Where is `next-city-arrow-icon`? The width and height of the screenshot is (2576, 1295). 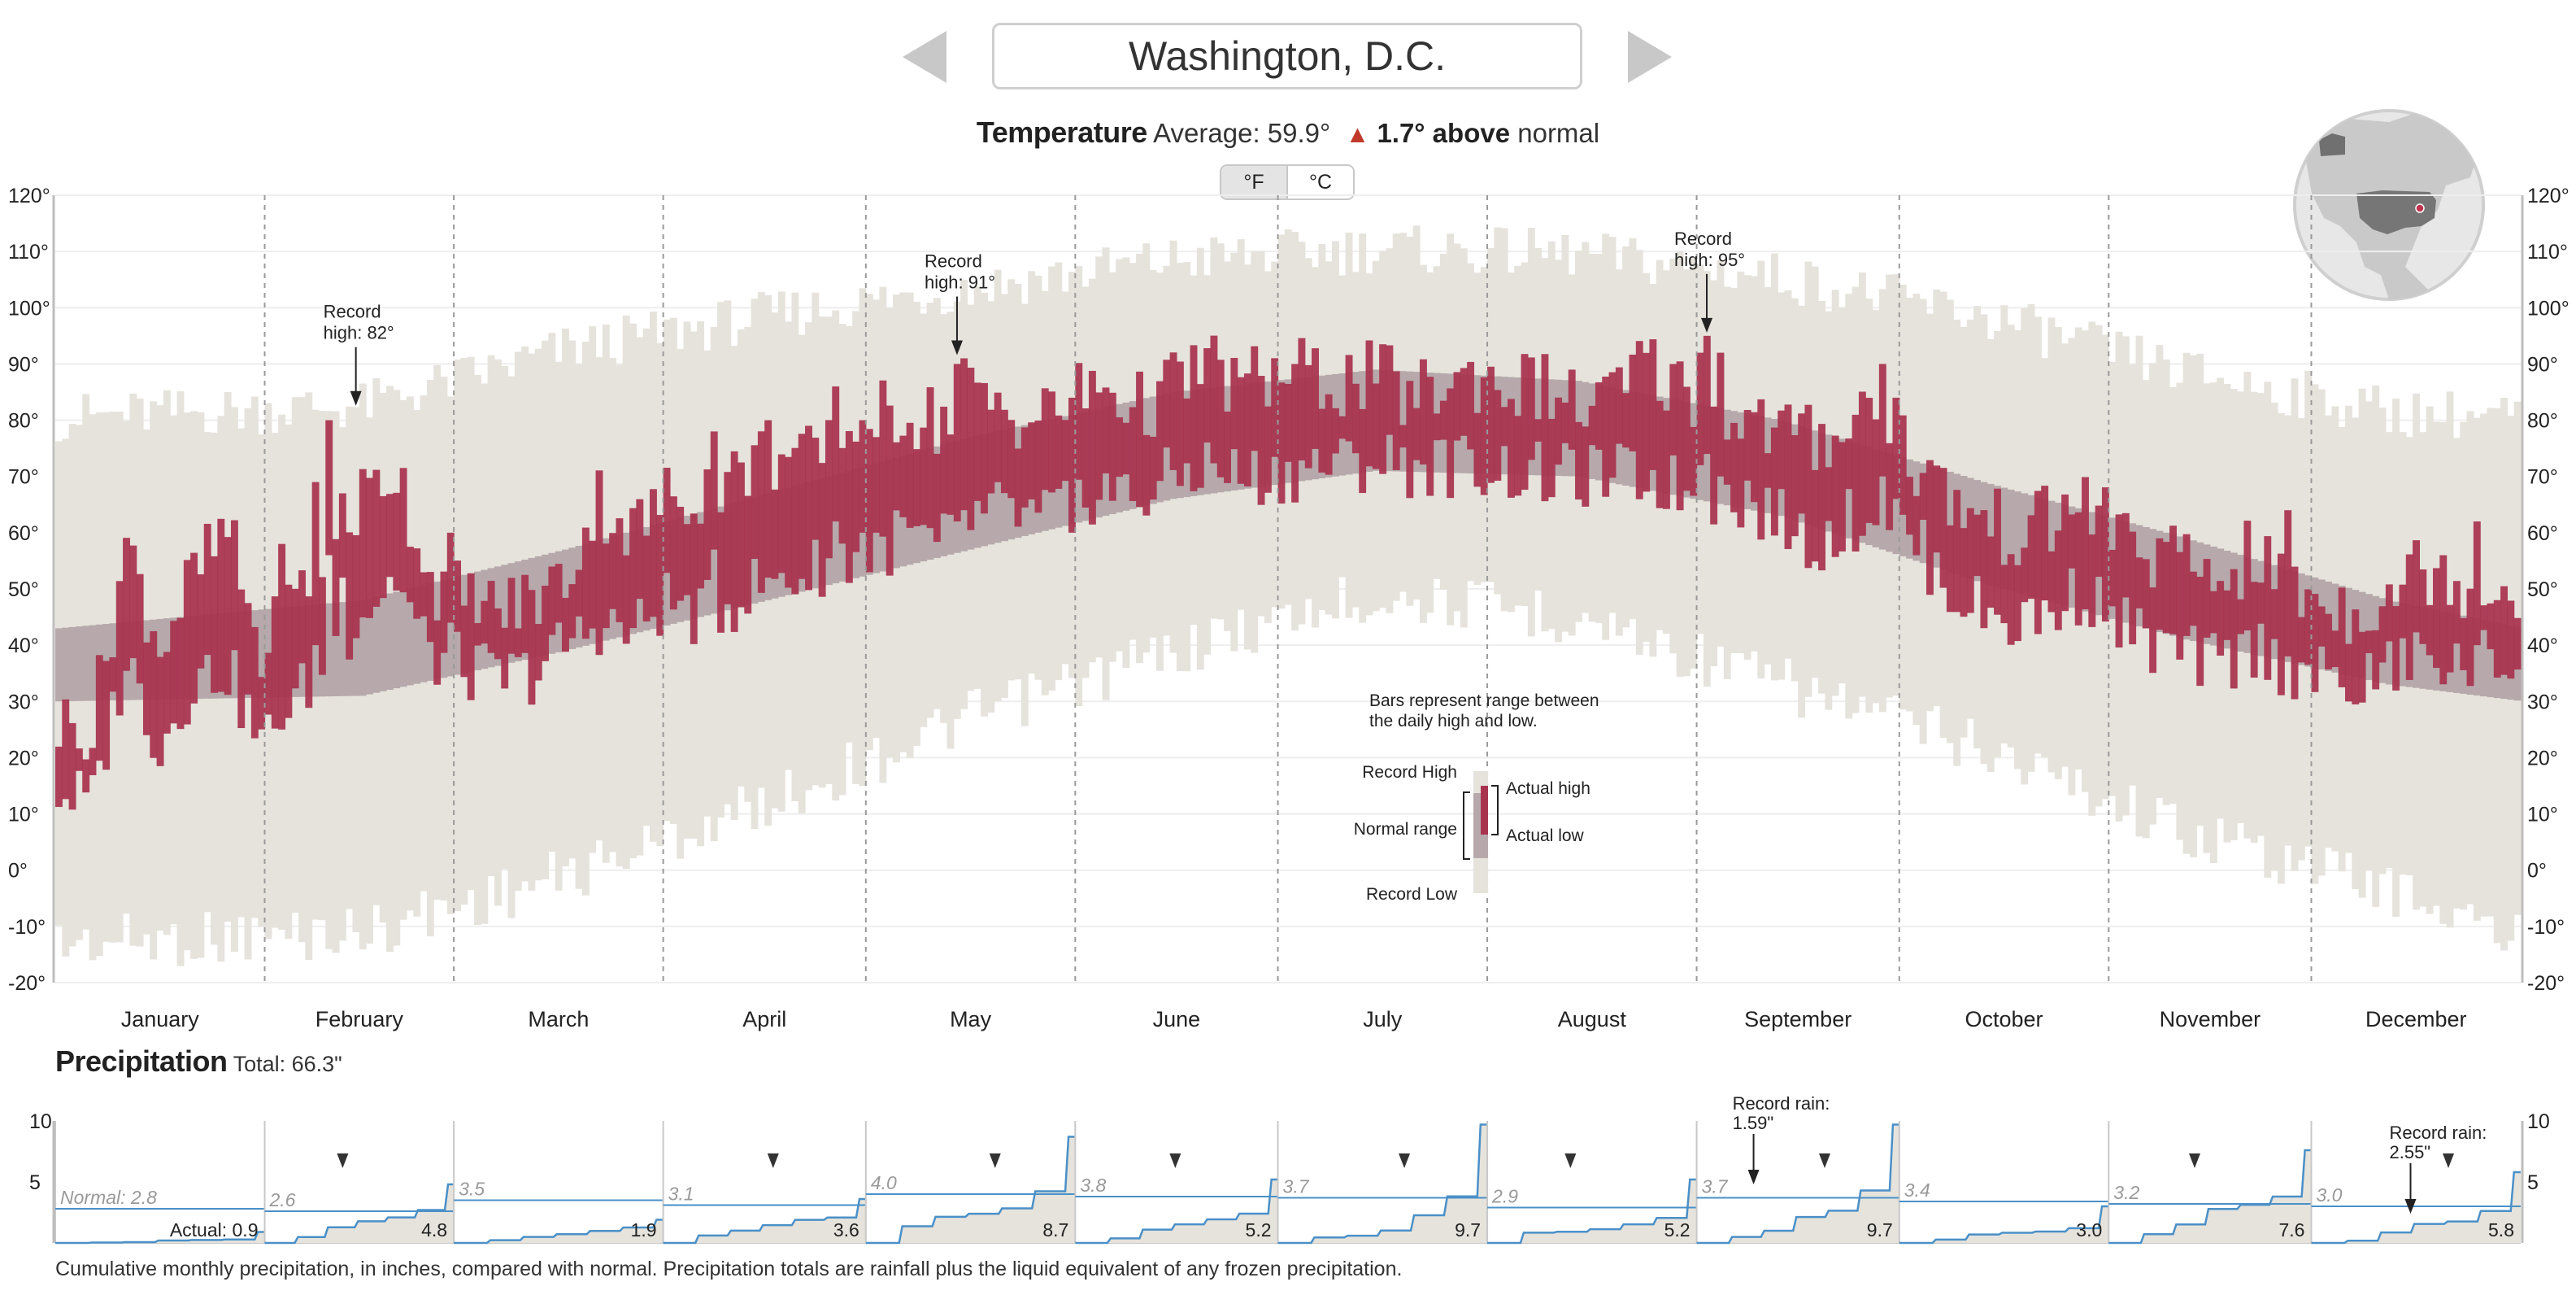 next-city-arrow-icon is located at coordinates (1649, 57).